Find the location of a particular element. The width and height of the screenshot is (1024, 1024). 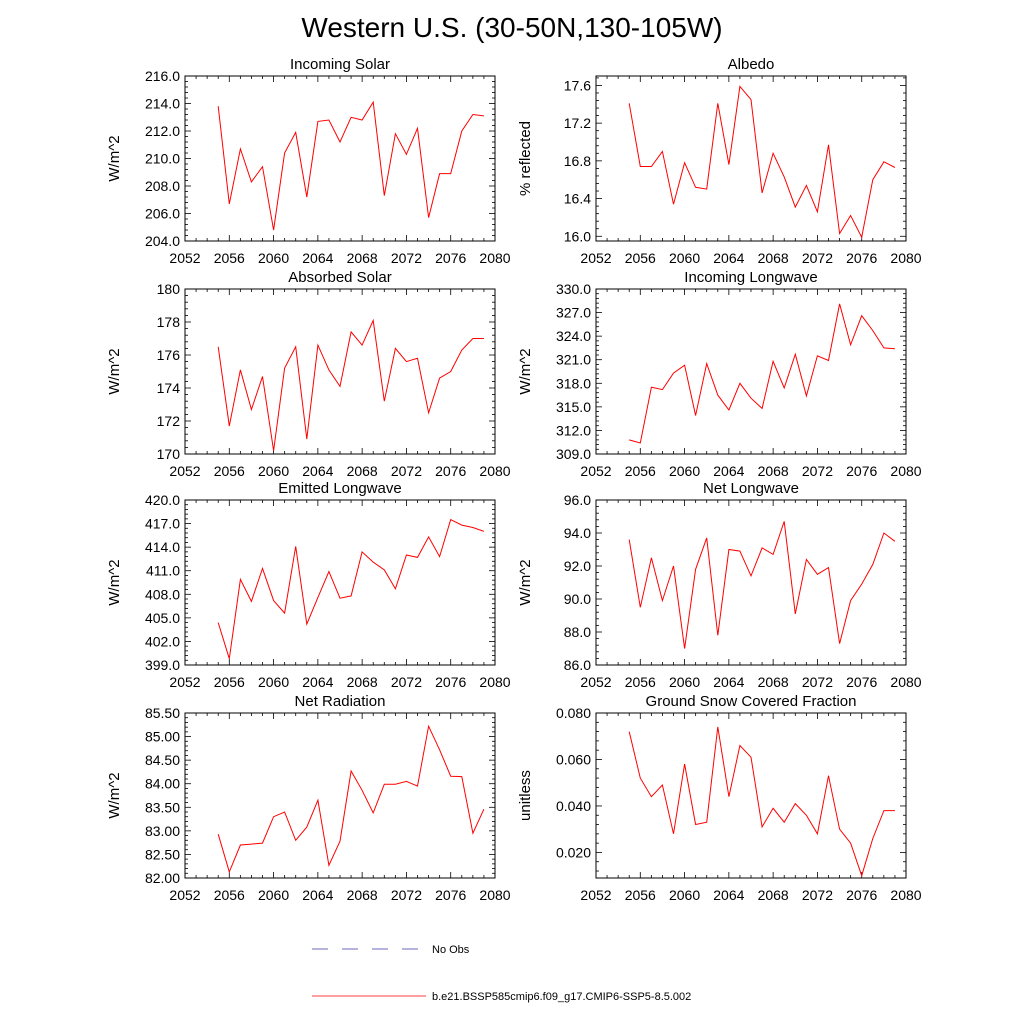

y-tick-label: 405.0 is located at coordinates (162, 618).